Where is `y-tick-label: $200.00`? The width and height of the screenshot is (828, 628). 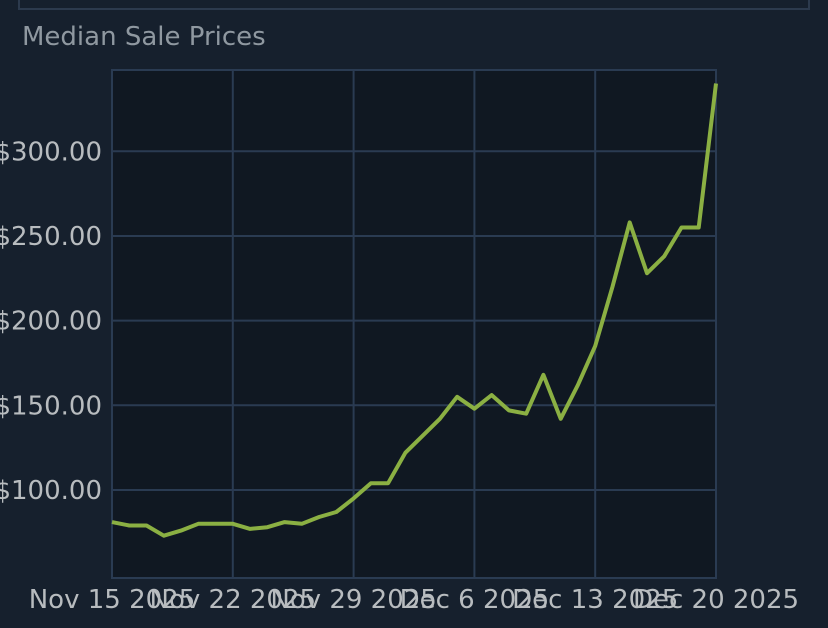
y-tick-label: $200.00 is located at coordinates (51, 322).